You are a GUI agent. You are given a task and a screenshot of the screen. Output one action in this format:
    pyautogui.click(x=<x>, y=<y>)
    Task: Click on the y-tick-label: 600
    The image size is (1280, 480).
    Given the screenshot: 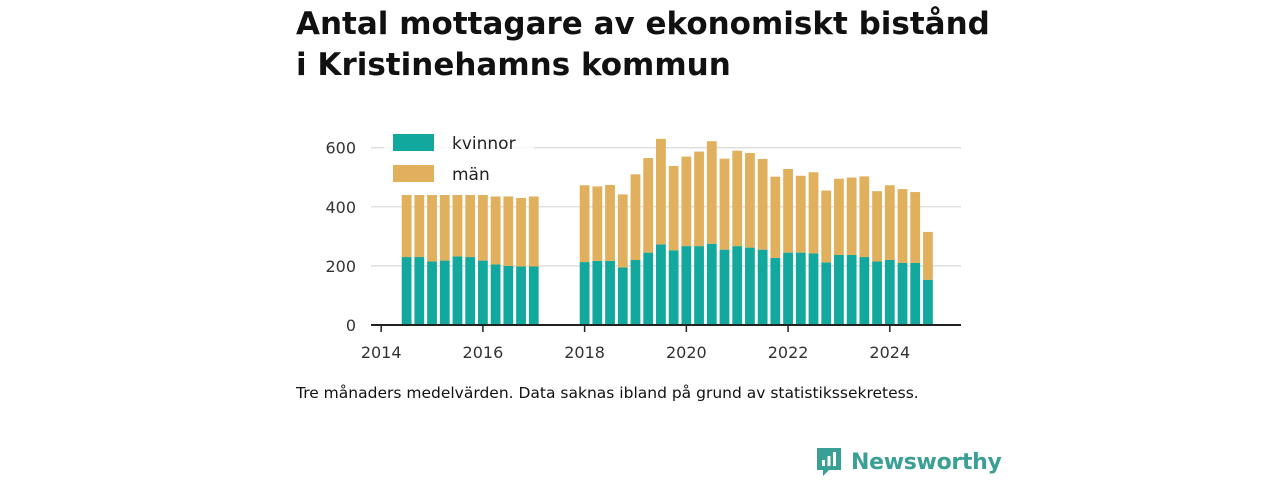 What is the action you would take?
    pyautogui.click(x=340, y=148)
    